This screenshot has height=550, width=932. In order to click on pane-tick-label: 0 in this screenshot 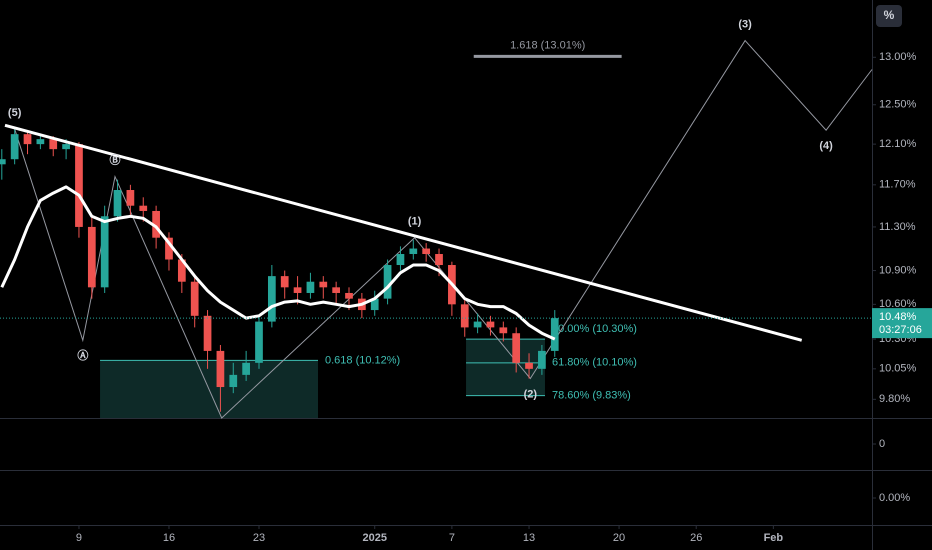, I will do `click(882, 444)`.